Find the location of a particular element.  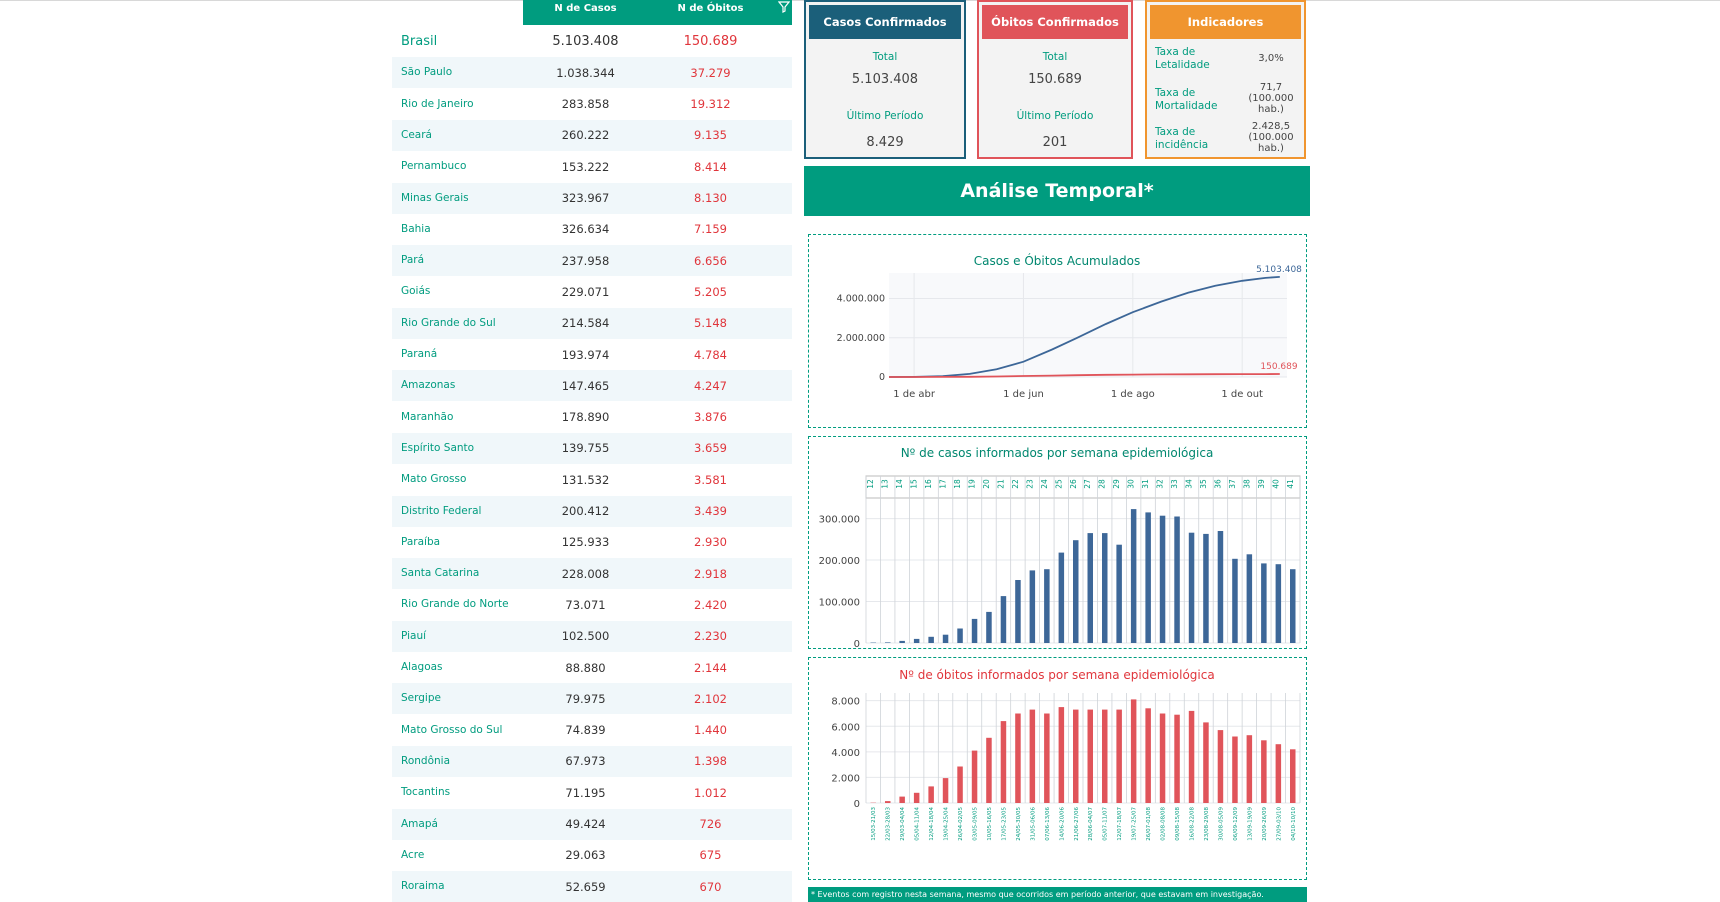

week-label: 26 is located at coordinates (1073, 484).